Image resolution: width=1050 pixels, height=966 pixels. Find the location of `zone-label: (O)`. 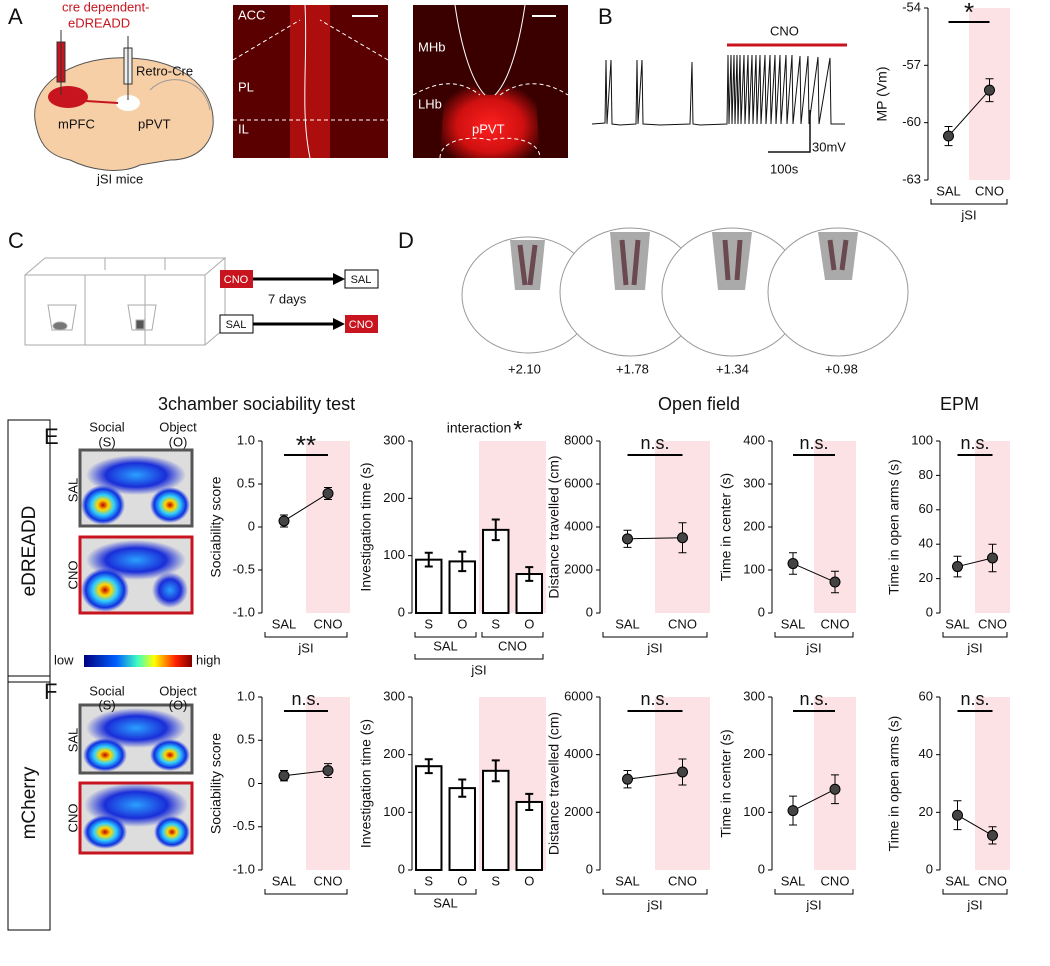

zone-label: (O) is located at coordinates (178, 441).